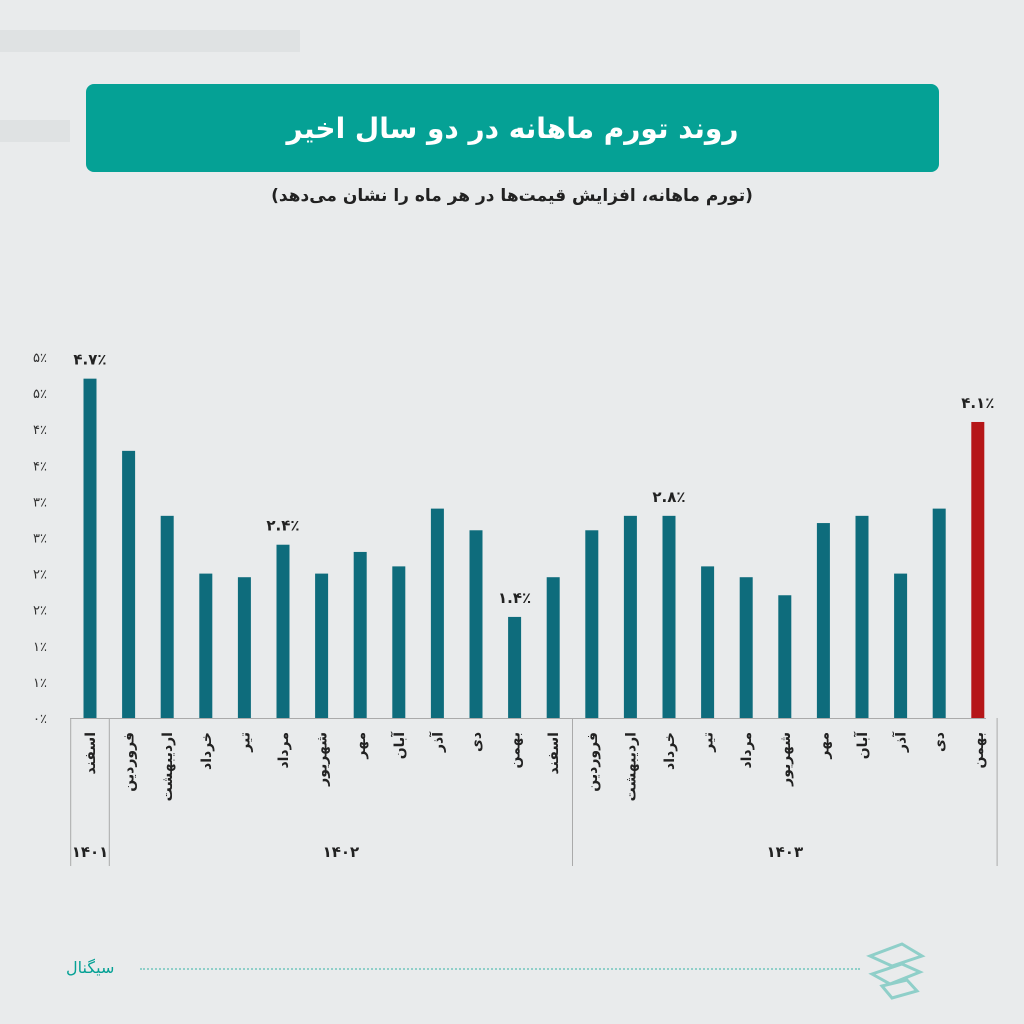 The height and width of the screenshot is (1024, 1024). I want to click on brand-name: سیگنال, so click(90, 967).